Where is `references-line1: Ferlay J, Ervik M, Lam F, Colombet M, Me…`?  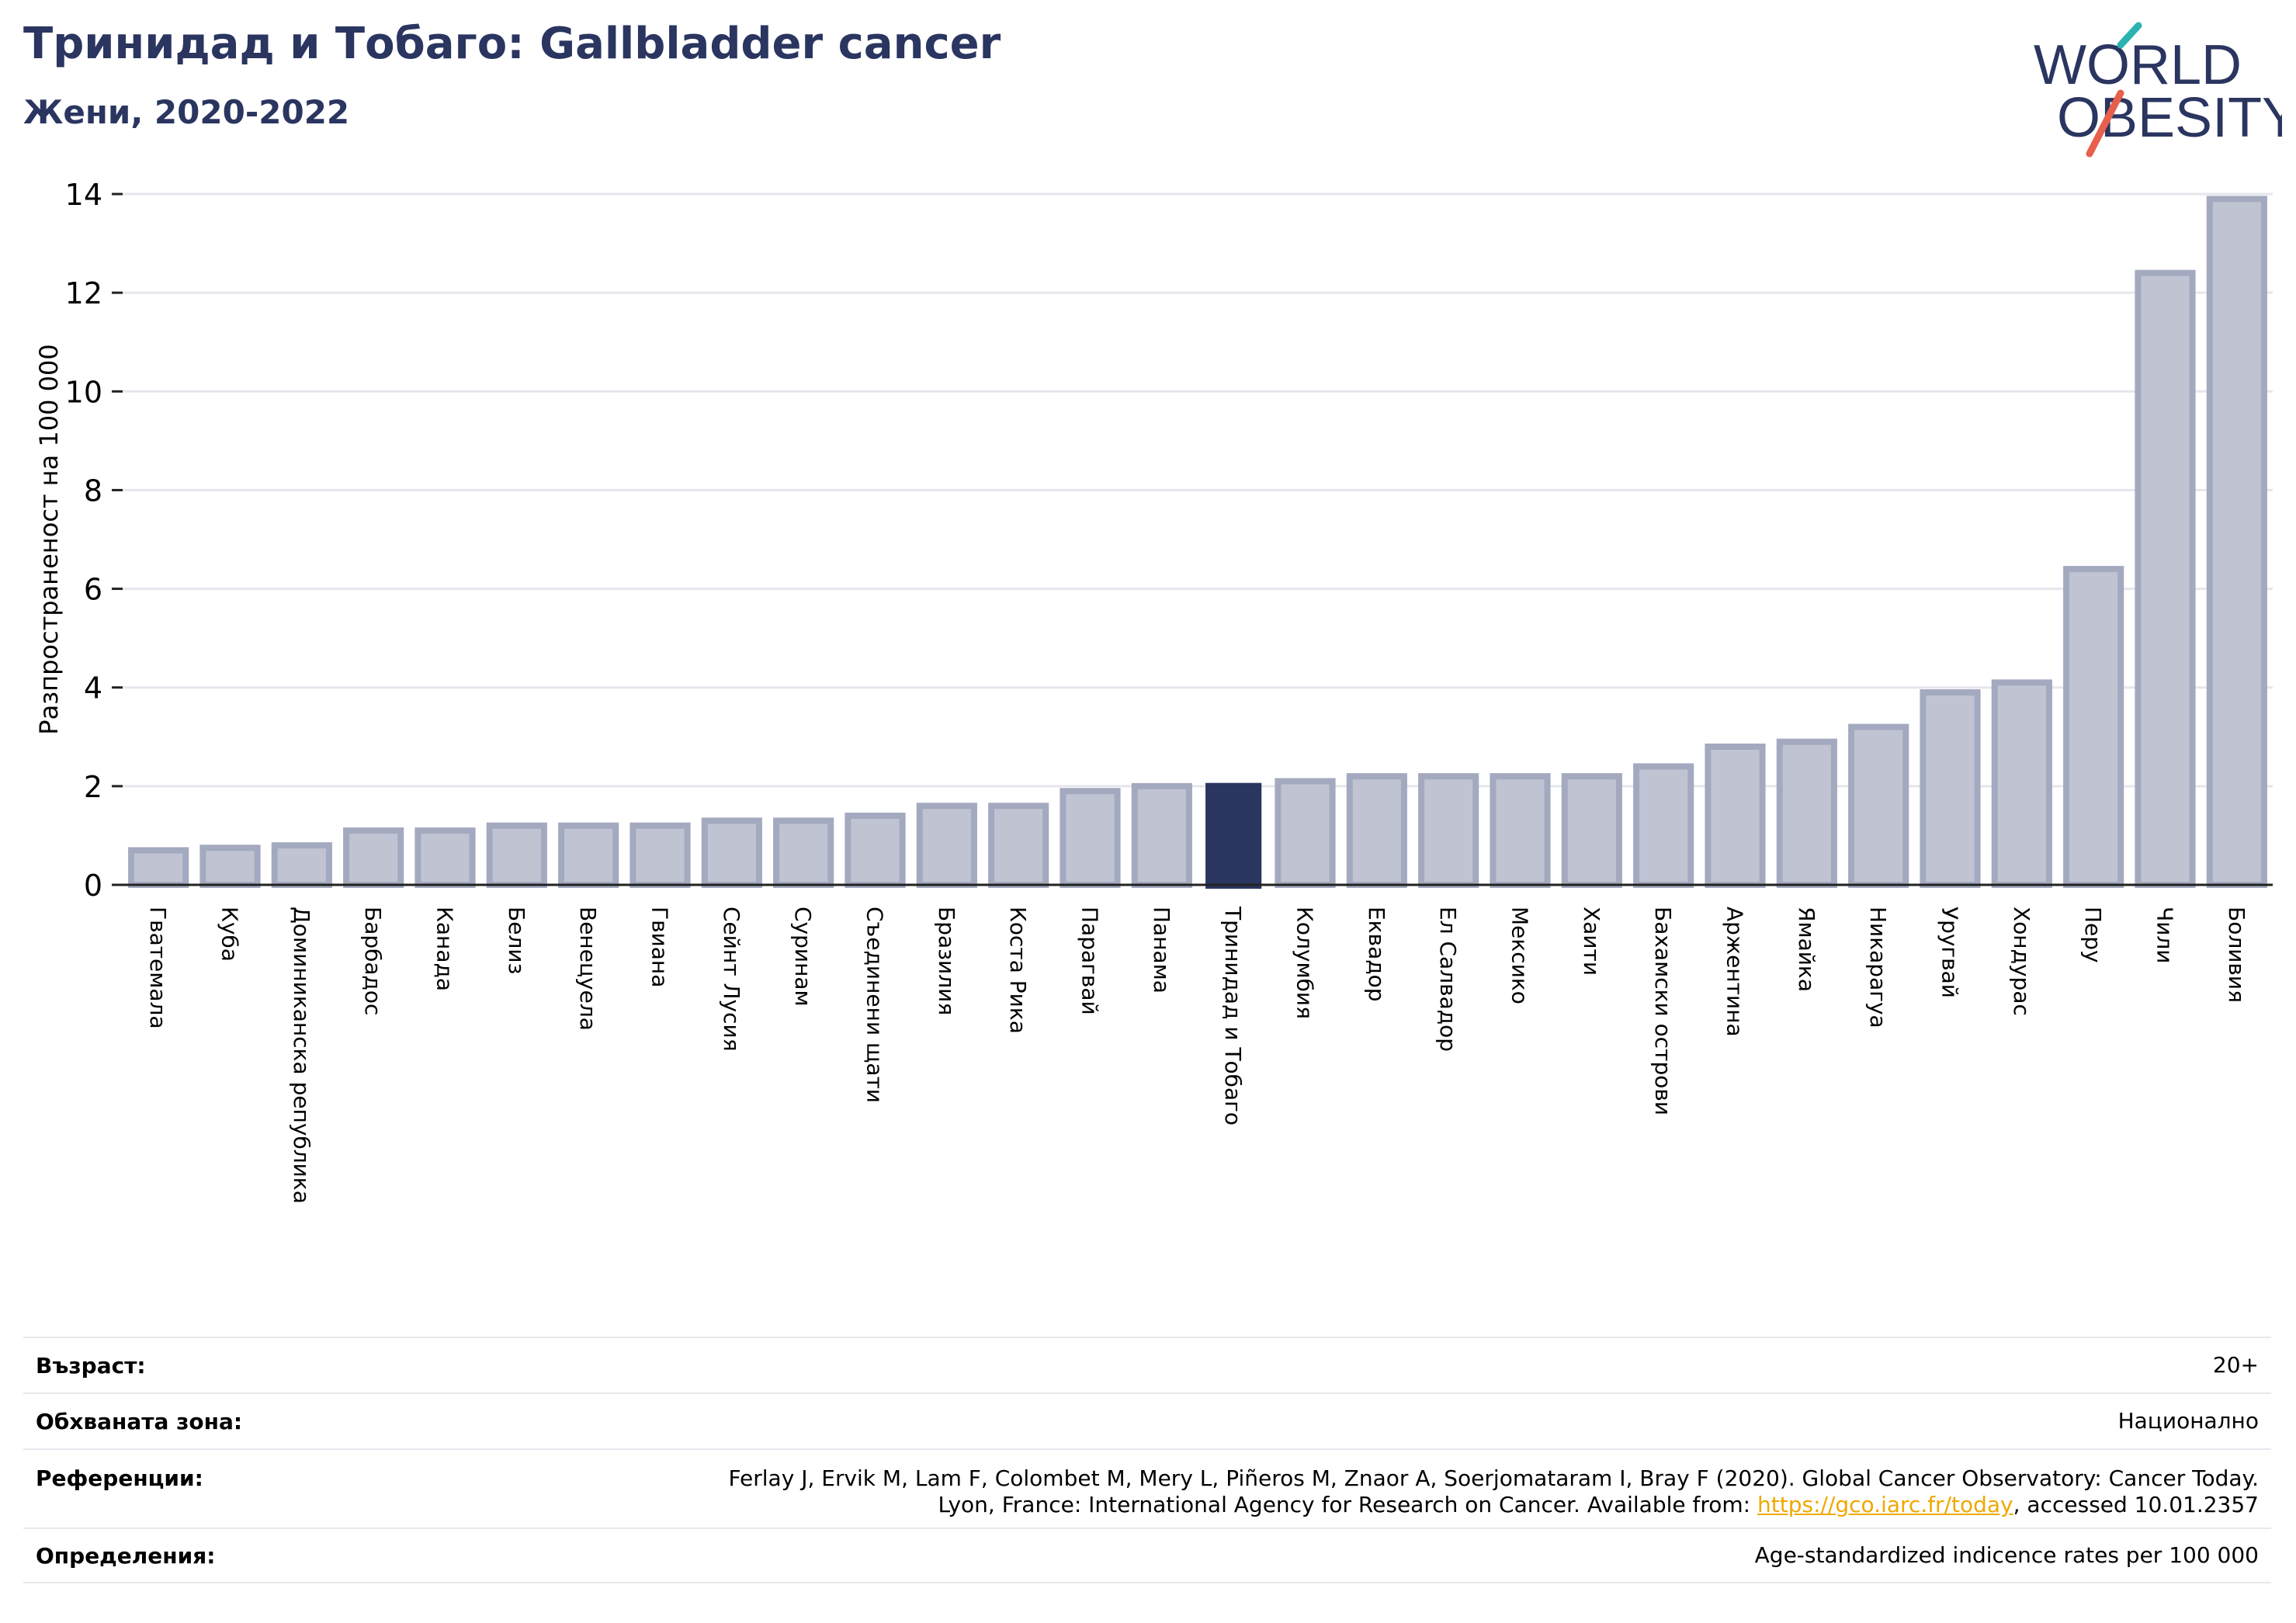
references-line1: Ferlay J, Ervik M, Lam F, Colombet M, Me… is located at coordinates (1493, 1478).